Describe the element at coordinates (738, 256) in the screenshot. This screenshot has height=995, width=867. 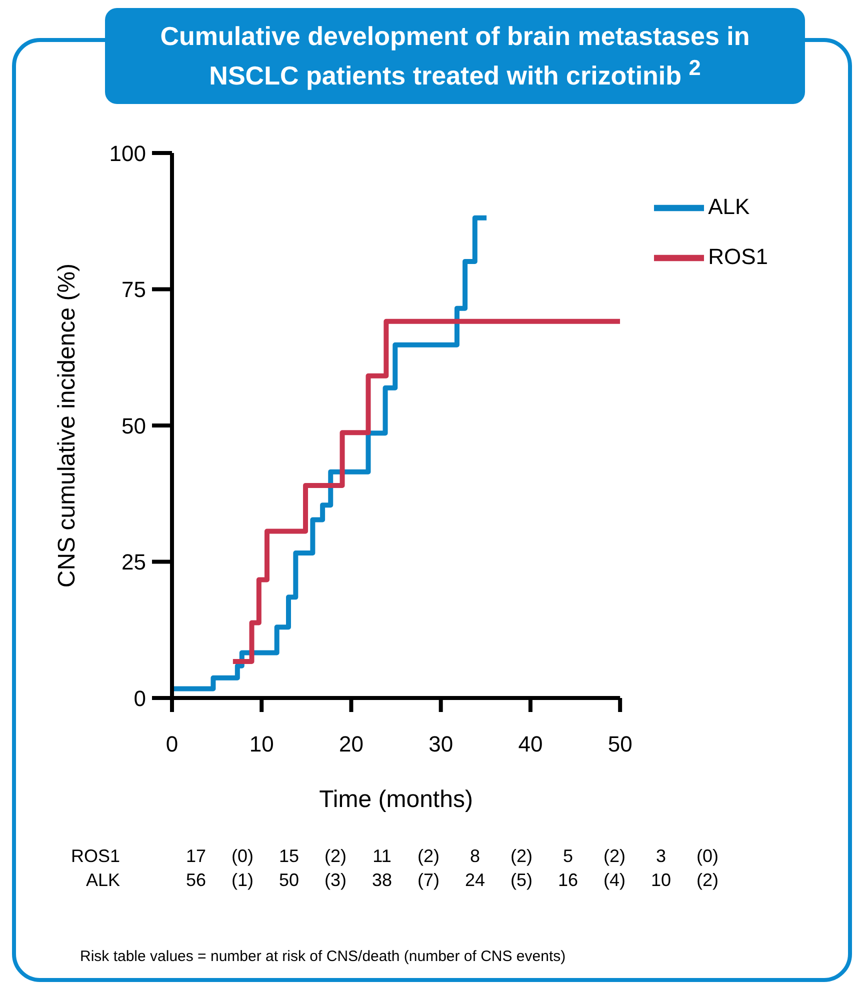
I see `legend-label: ROS1` at that location.